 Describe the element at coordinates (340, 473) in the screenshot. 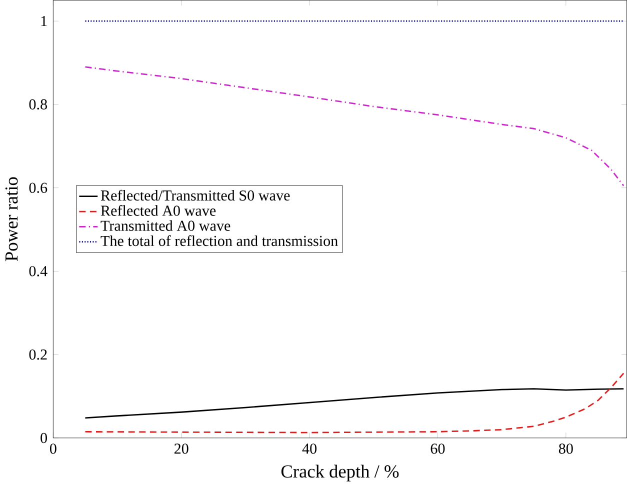

I see `x-axis-title: Crack depth / %` at that location.